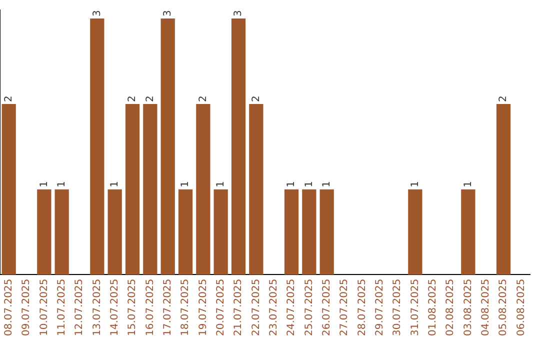 The image size is (540, 340). I want to click on x-tick-label: 19.07.2025, so click(203, 307).